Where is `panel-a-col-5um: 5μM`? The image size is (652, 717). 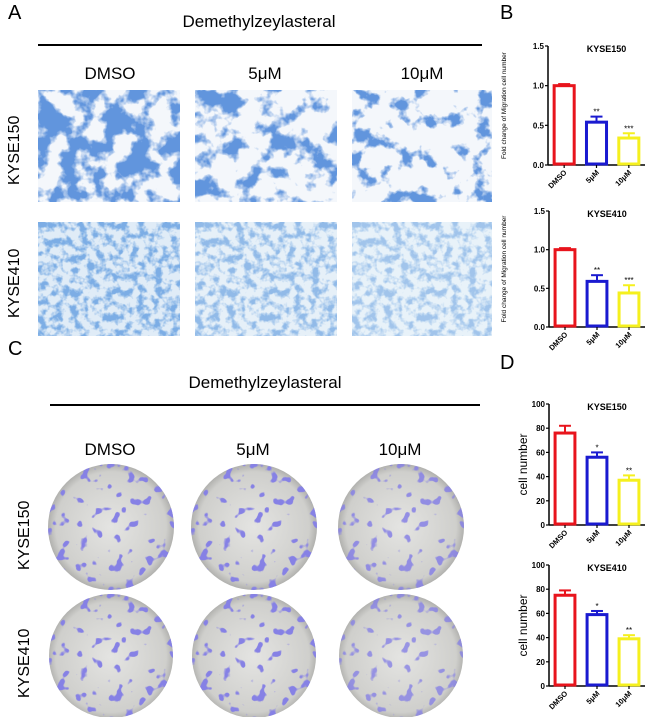 panel-a-col-5um: 5μM is located at coordinates (265, 73).